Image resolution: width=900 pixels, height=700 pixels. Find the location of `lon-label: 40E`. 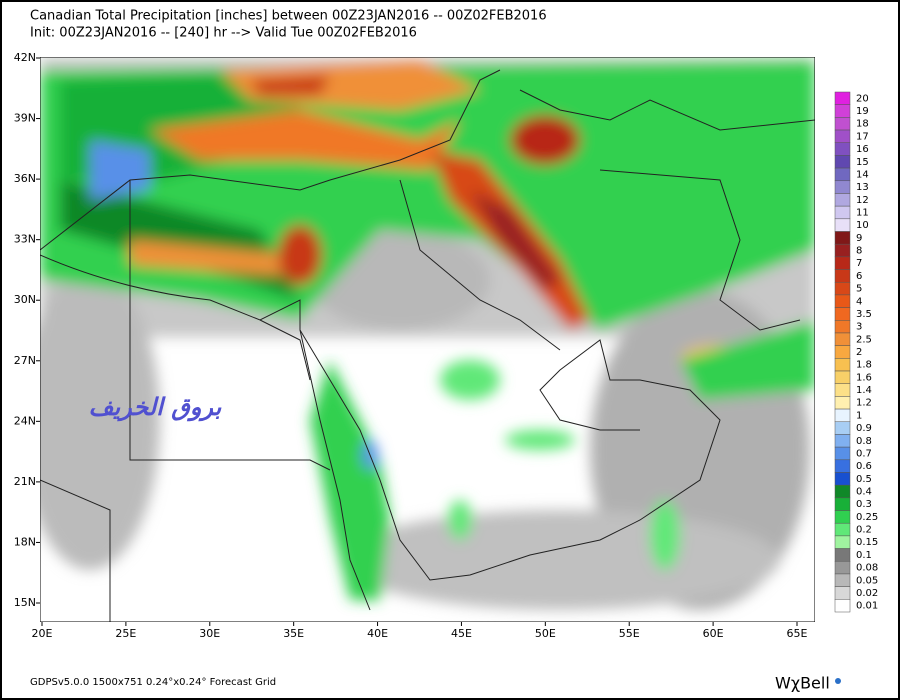

lon-label: 40E is located at coordinates (377, 633).